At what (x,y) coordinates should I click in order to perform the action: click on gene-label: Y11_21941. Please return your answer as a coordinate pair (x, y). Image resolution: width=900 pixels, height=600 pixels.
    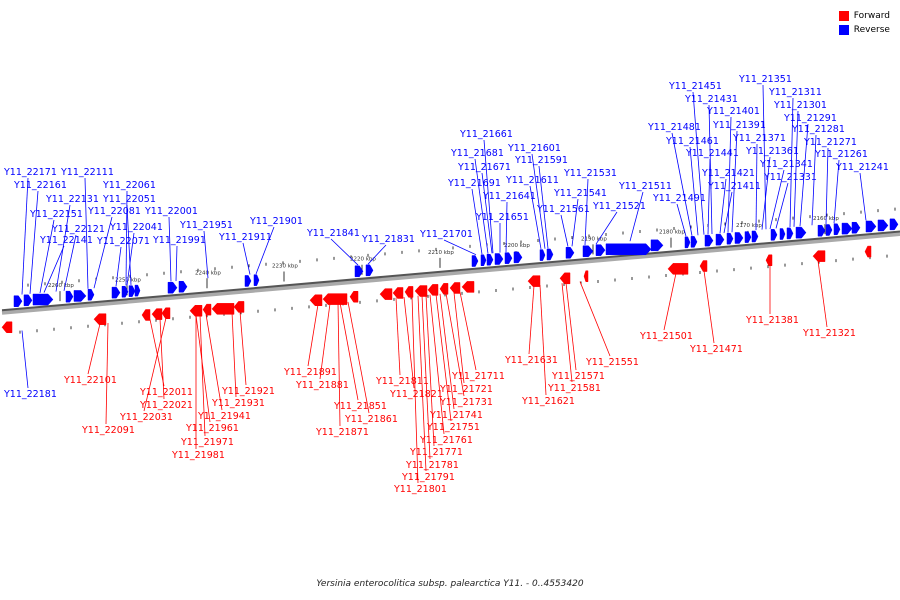
    Looking at the image, I should click on (224, 416).